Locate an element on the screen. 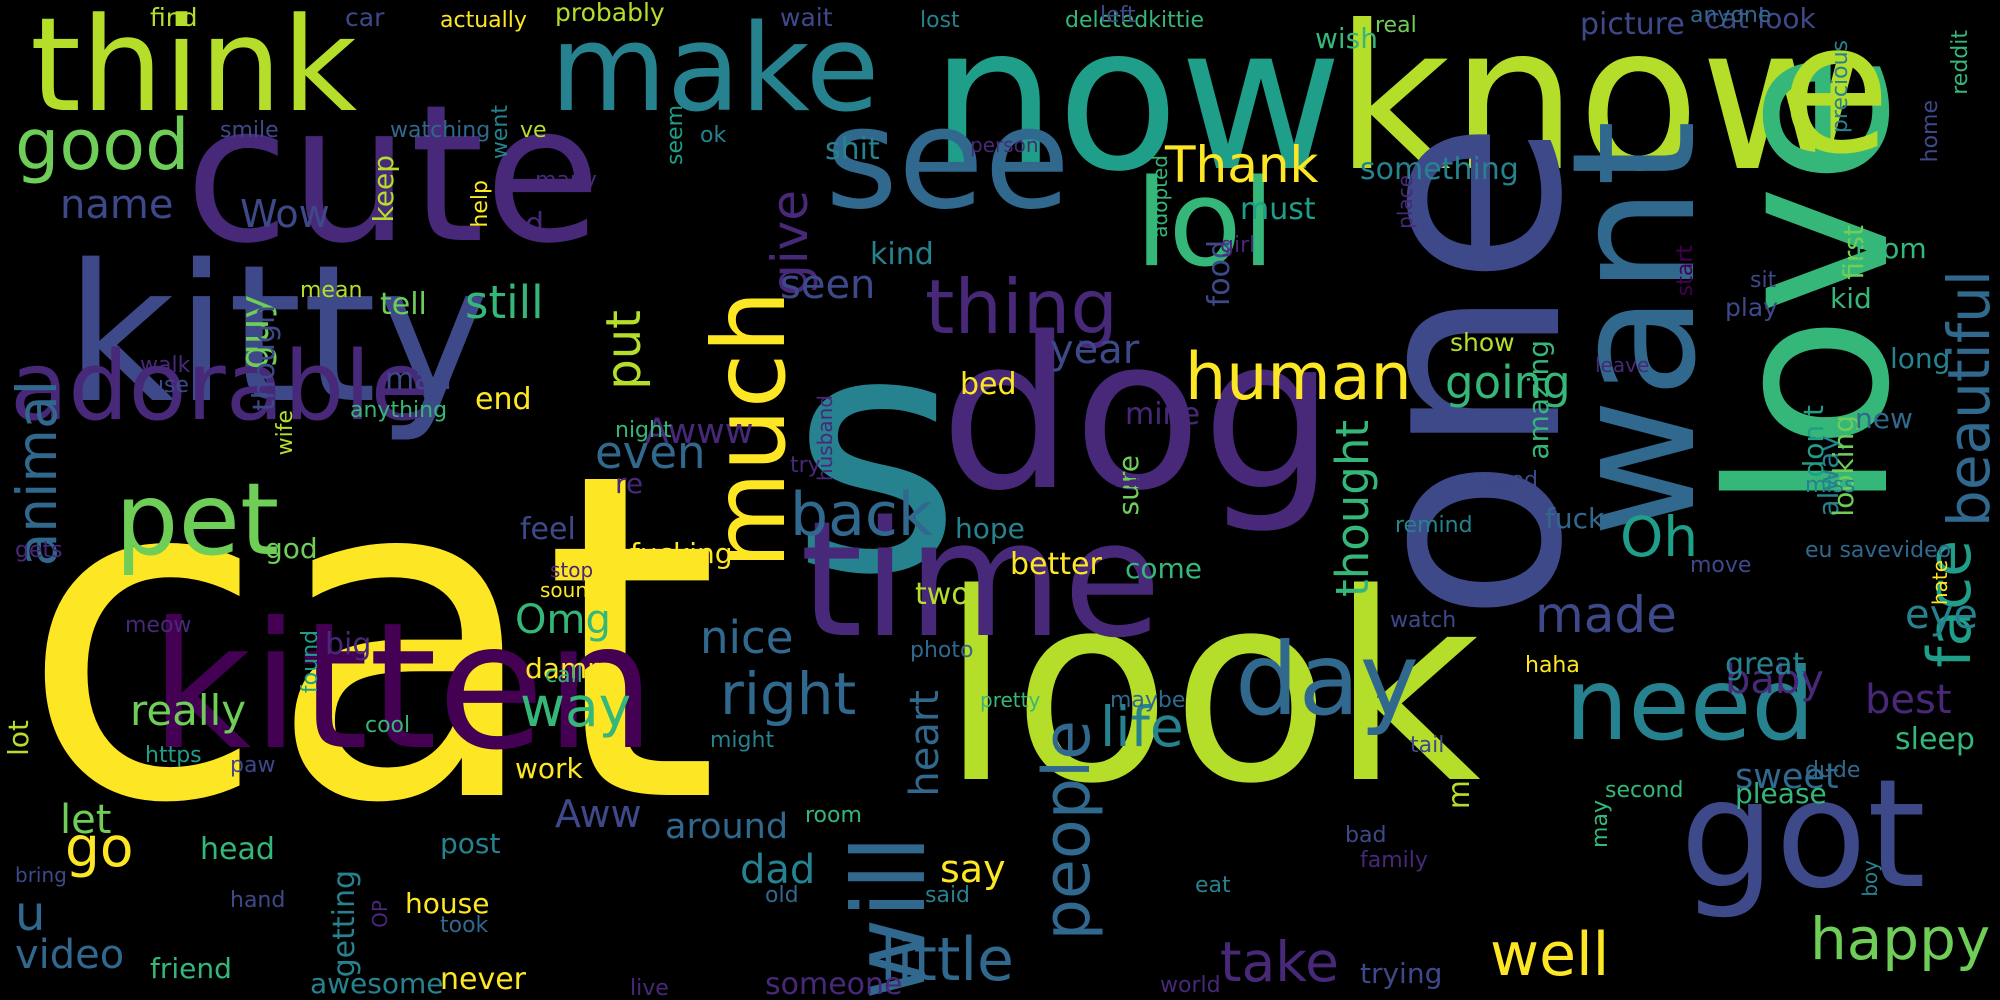 This screenshot has height=1000, width=2000. word-gets: gets is located at coordinates (39, 550).